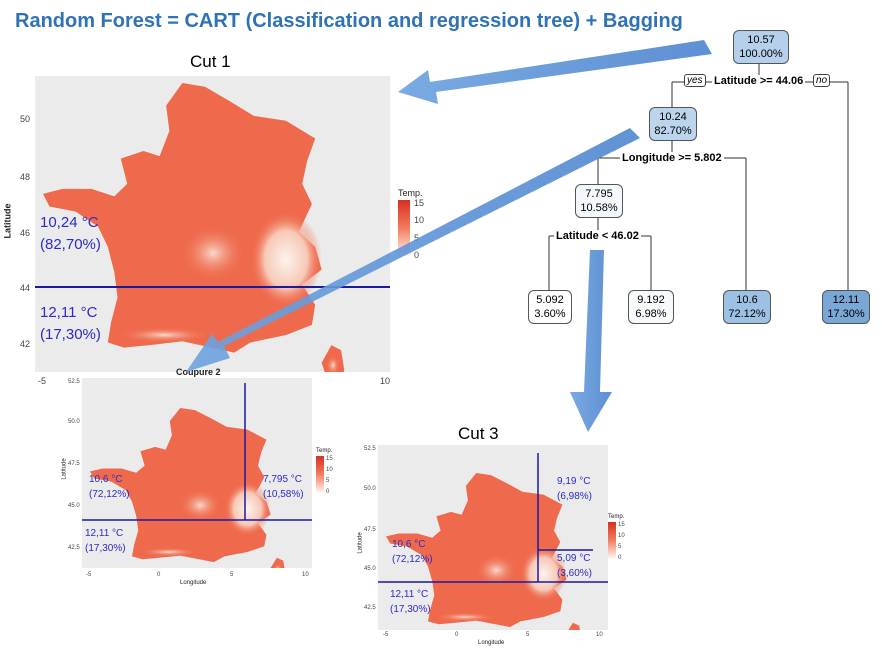  What do you see at coordinates (673, 117) in the screenshot?
I see `tree-node-1-value: 10.24` at bounding box center [673, 117].